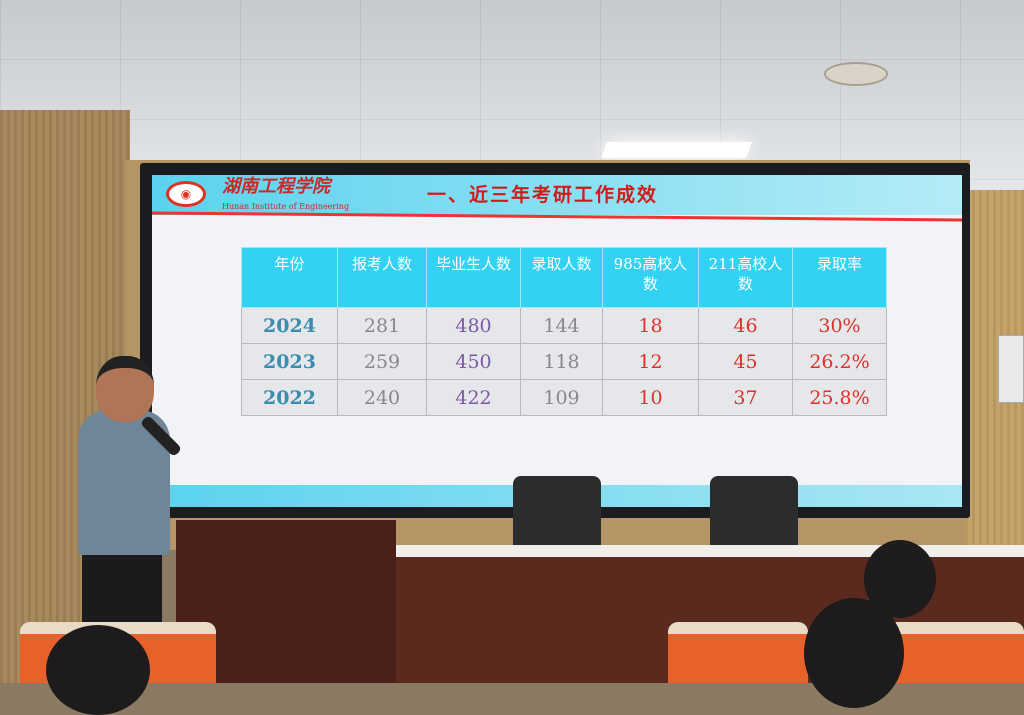 The width and height of the screenshot is (1024, 715). I want to click on school-logo: ◉, so click(186, 194).